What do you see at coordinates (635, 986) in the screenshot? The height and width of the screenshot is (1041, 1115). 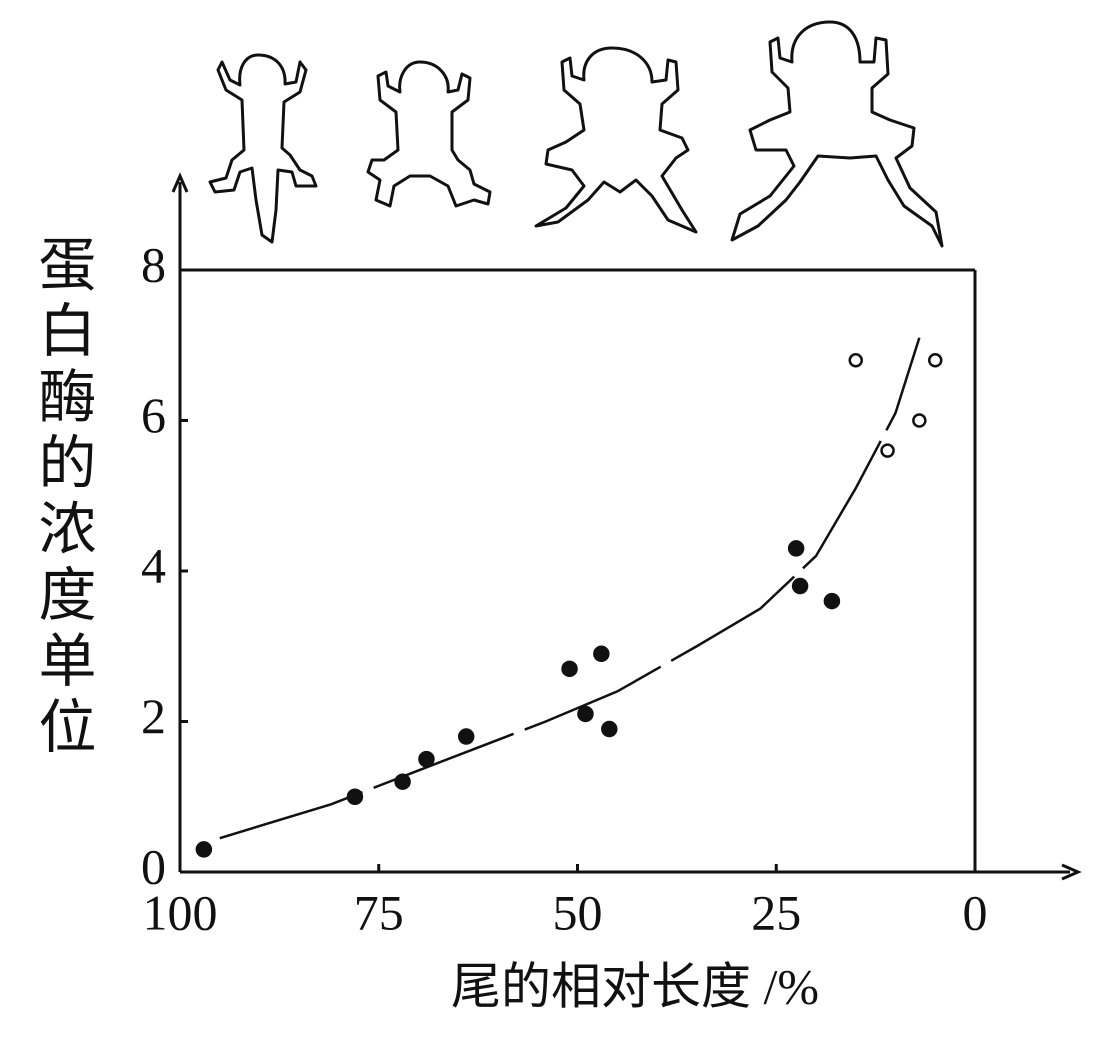 I see `x-axis-label: 尾的相对长度 /%` at bounding box center [635, 986].